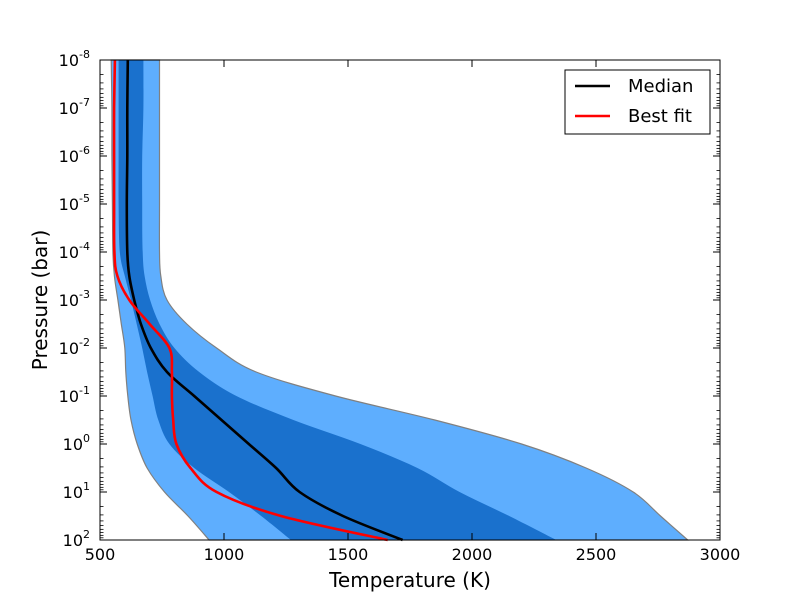  I want to click on x-tick-label: 1500, so click(348, 554).